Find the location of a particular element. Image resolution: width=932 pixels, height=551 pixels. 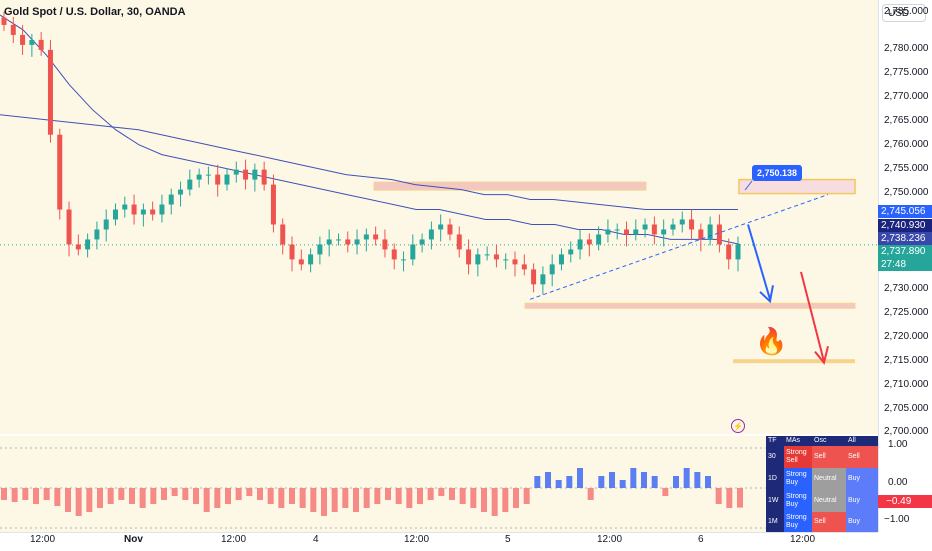

table-row-osc: Neutral is located at coordinates (829, 479).